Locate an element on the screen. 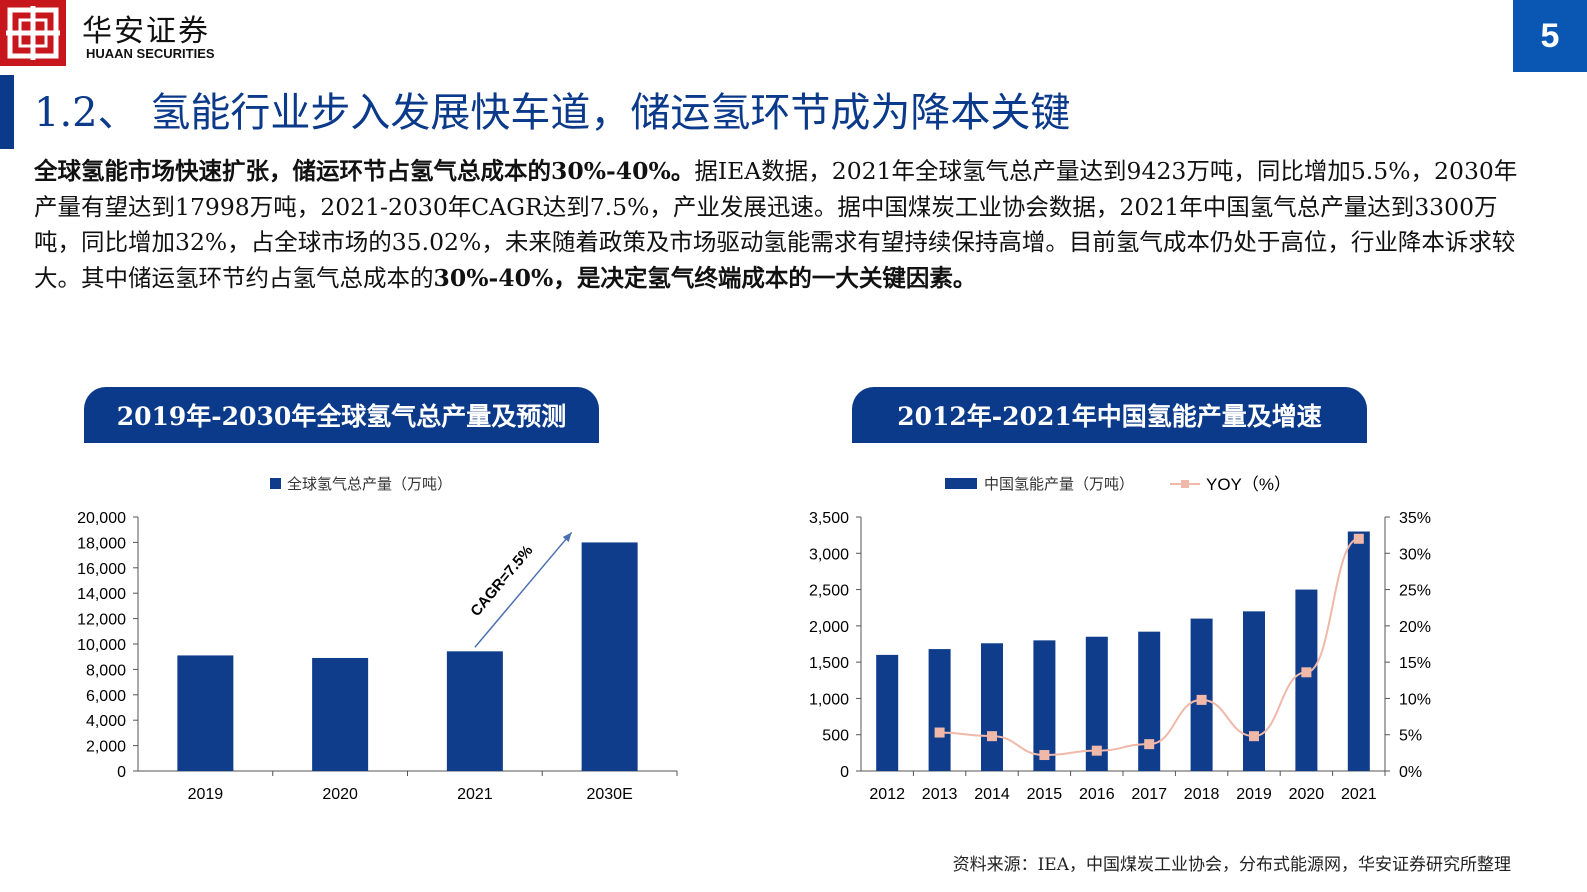 This screenshot has height=892, width=1587. legend-bar-swatch is located at coordinates (961, 483).